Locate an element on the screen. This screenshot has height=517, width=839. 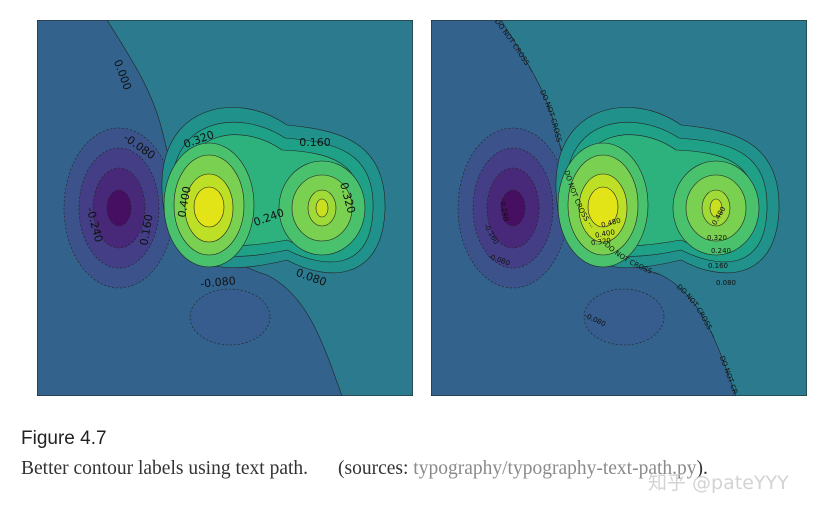
watermark: 知乎 @pateYYY is located at coordinates (718, 483).